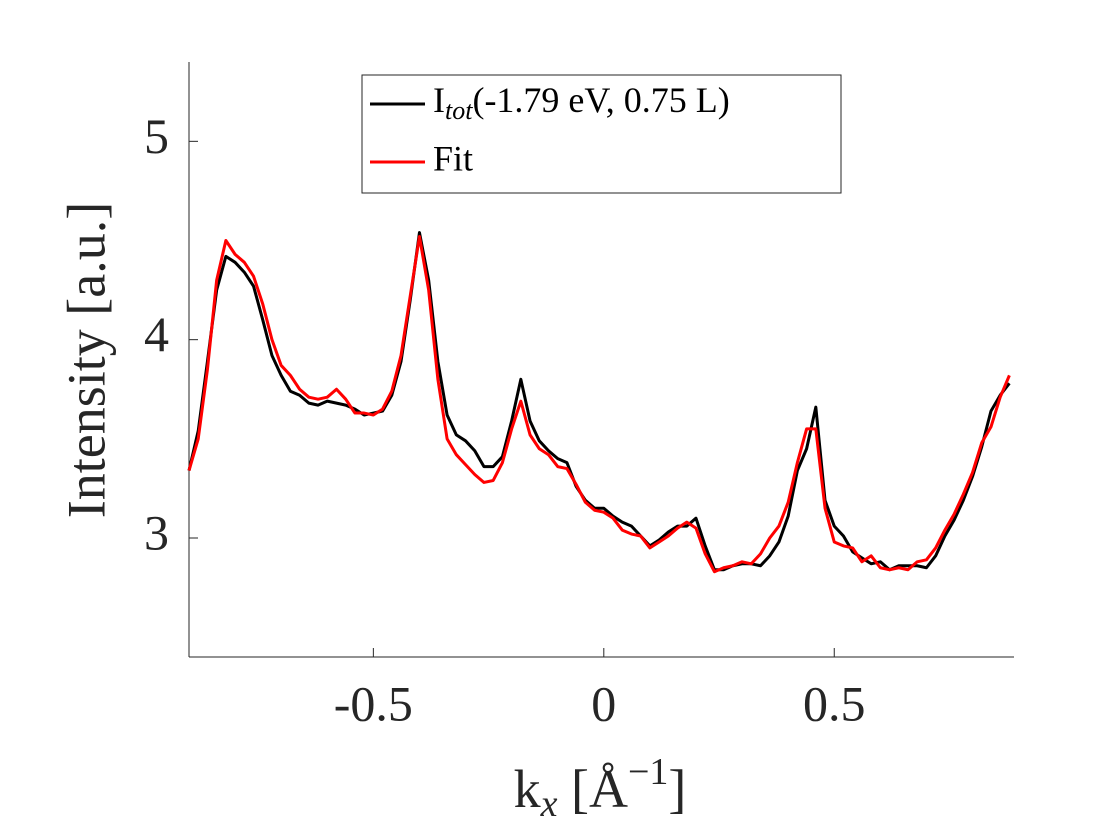 The width and height of the screenshot is (1120, 840). What do you see at coordinates (156, 532) in the screenshot?
I see `y-tick-label: 3` at bounding box center [156, 532].